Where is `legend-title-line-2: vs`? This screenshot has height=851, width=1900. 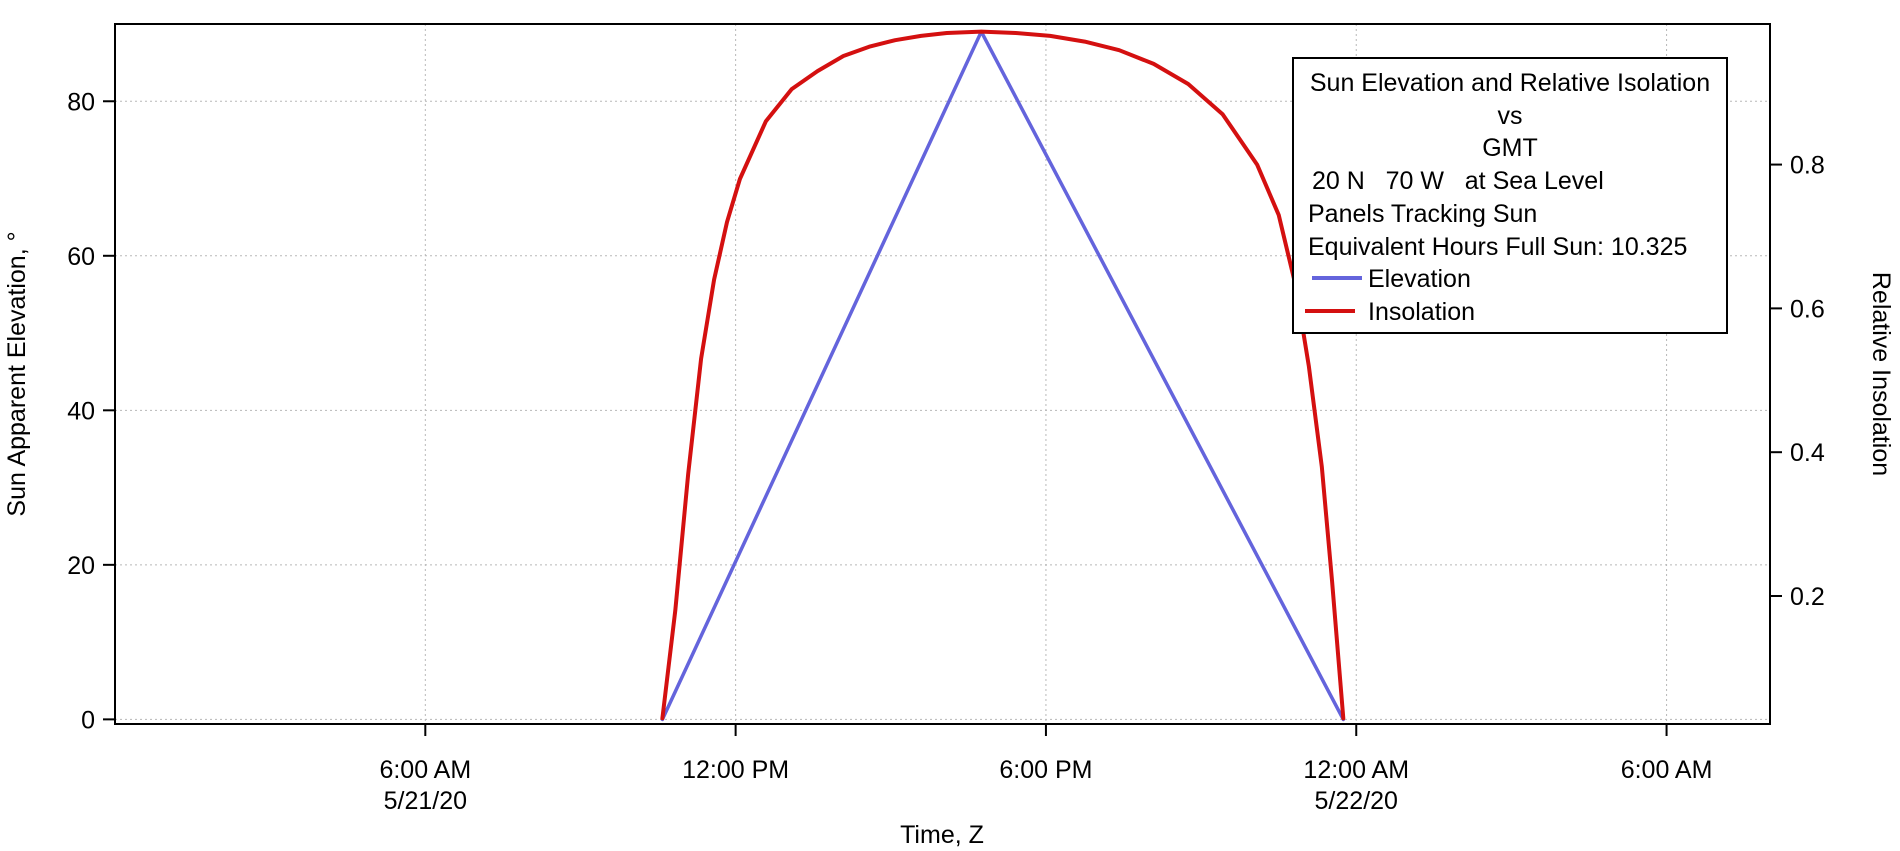 legend-title-line-2: vs is located at coordinates (1510, 116).